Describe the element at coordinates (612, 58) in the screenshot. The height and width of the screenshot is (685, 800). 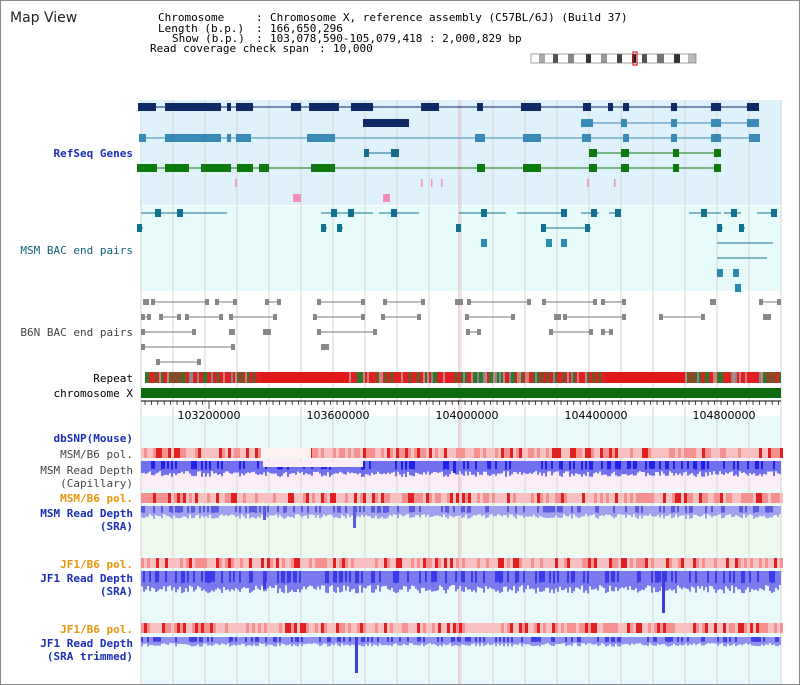
I see `chromosome-ideogram-band` at that location.